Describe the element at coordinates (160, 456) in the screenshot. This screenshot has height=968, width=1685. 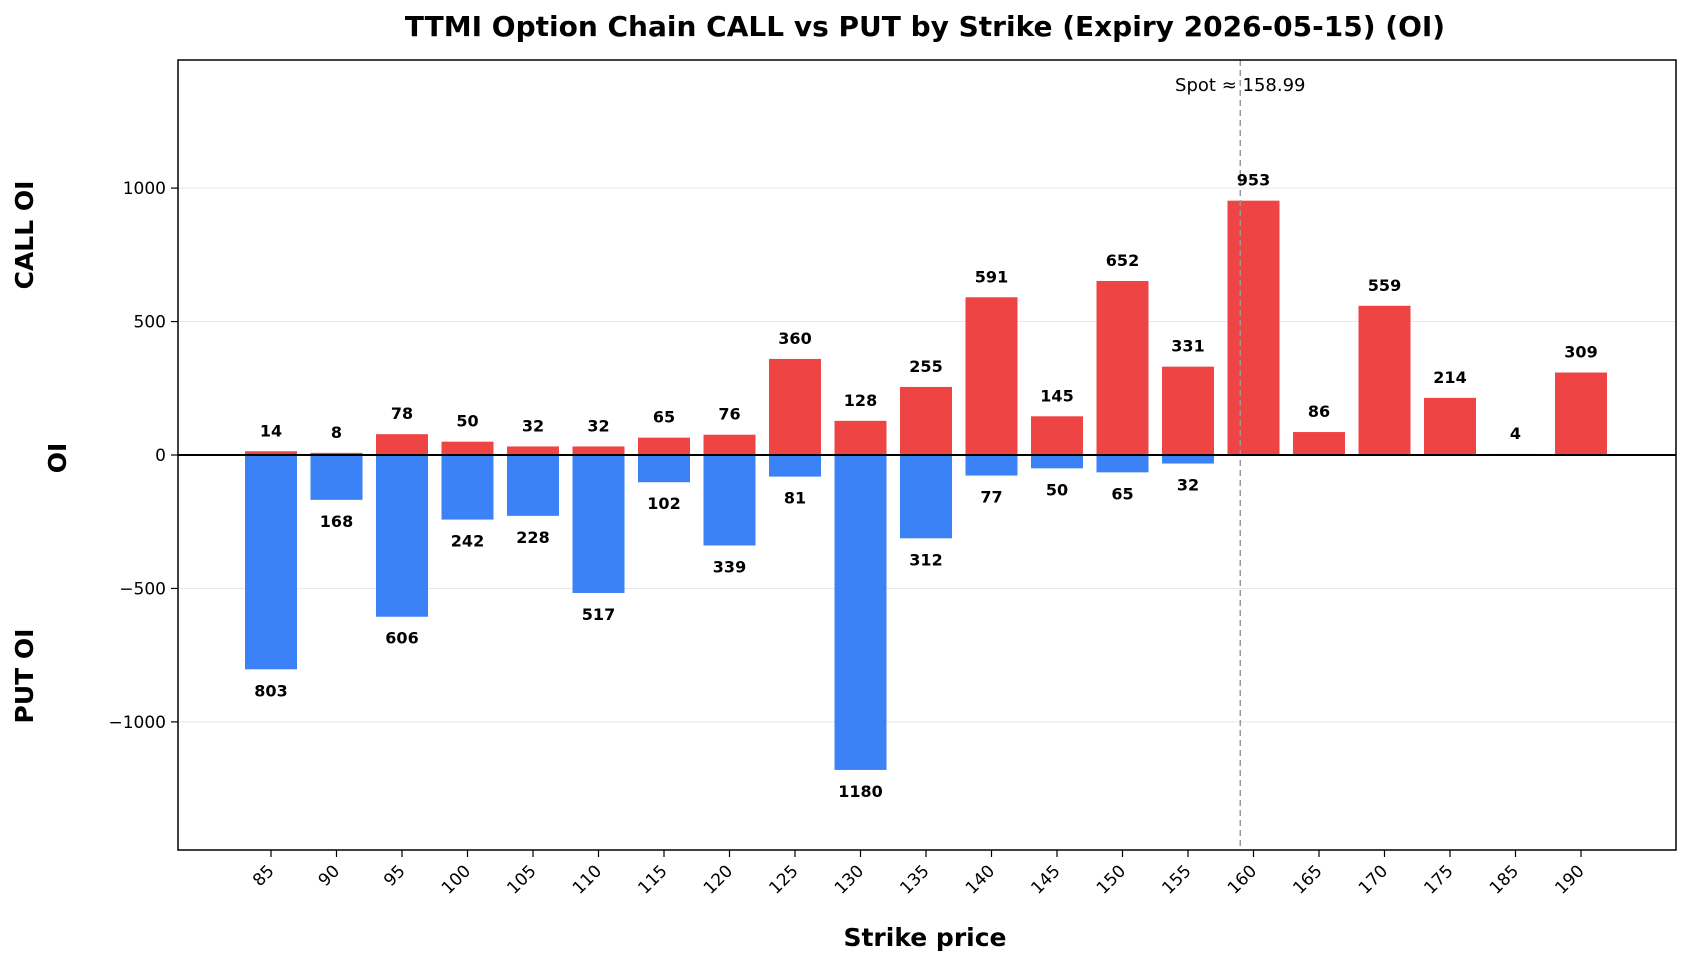
I see `y-tick-label: 0` at that location.